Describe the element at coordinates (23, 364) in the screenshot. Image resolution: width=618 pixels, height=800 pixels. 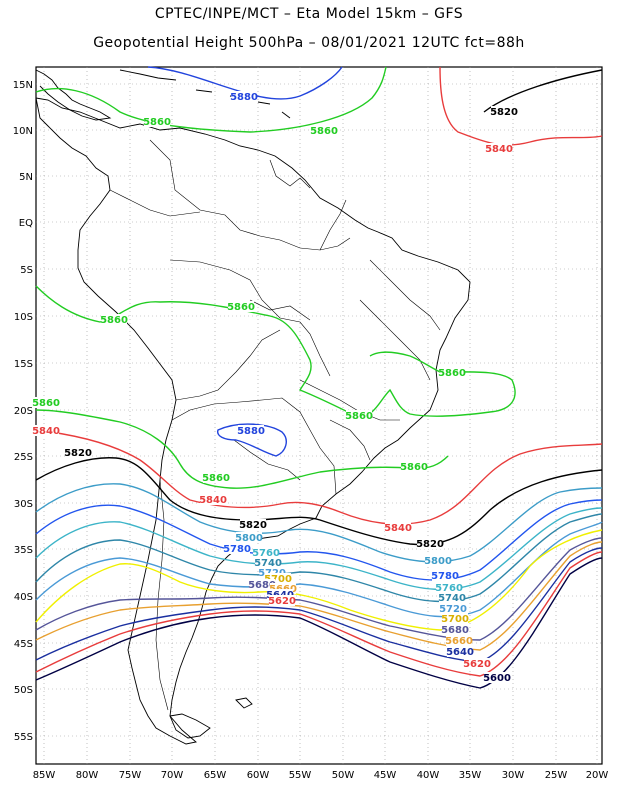
I see `latitude-label: 15S` at that location.